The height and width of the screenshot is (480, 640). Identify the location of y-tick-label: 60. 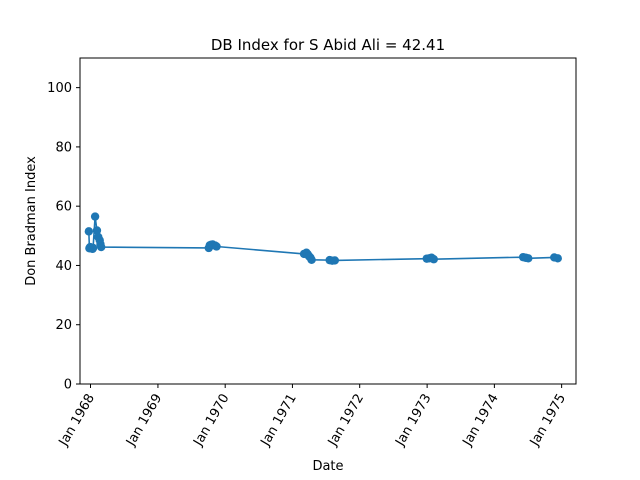
(63, 207).